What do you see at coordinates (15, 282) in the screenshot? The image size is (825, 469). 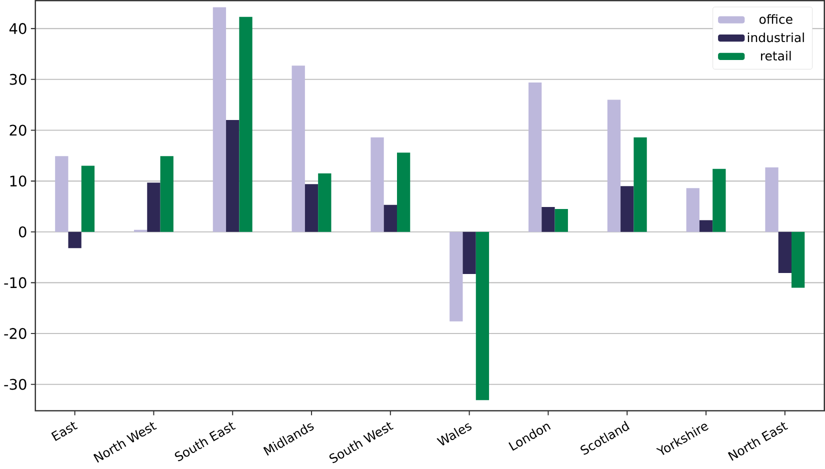 I see `y-tick-label: -10` at bounding box center [15, 282].